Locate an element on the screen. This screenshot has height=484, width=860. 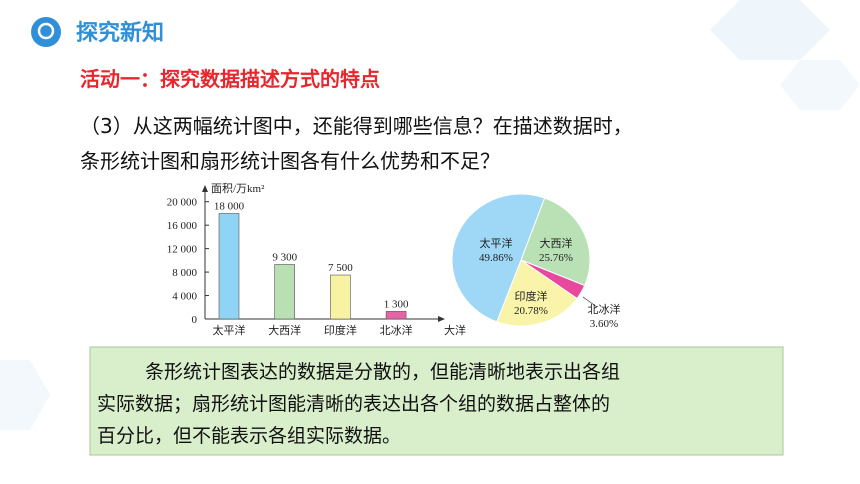
y-tick-label: 4 000 is located at coordinates (184, 297).